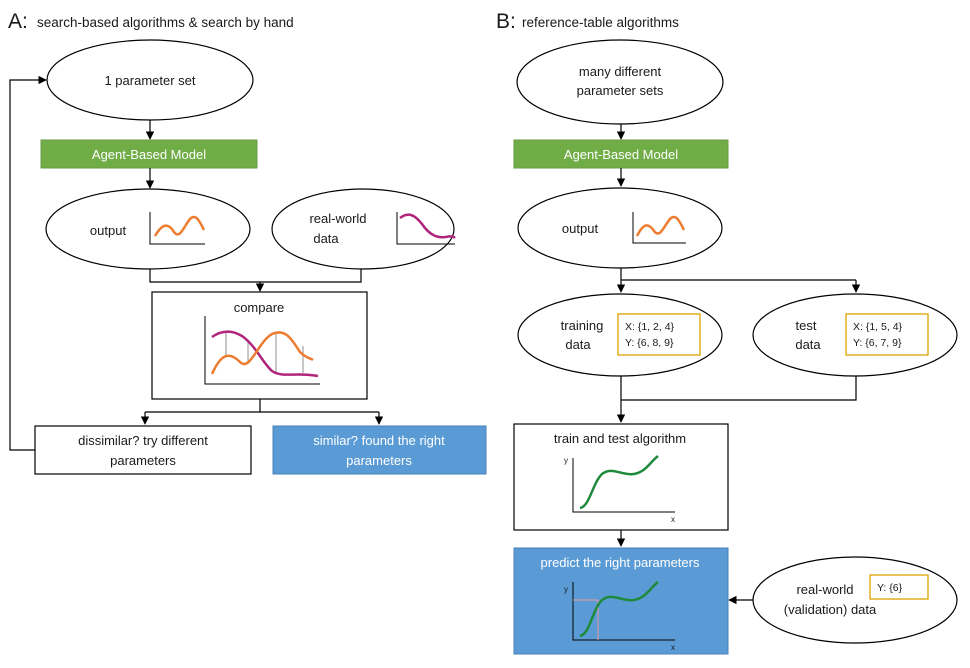 This screenshot has height=668, width=970. What do you see at coordinates (255, 276) in the screenshot?
I see `join-output-realworld` at bounding box center [255, 276].